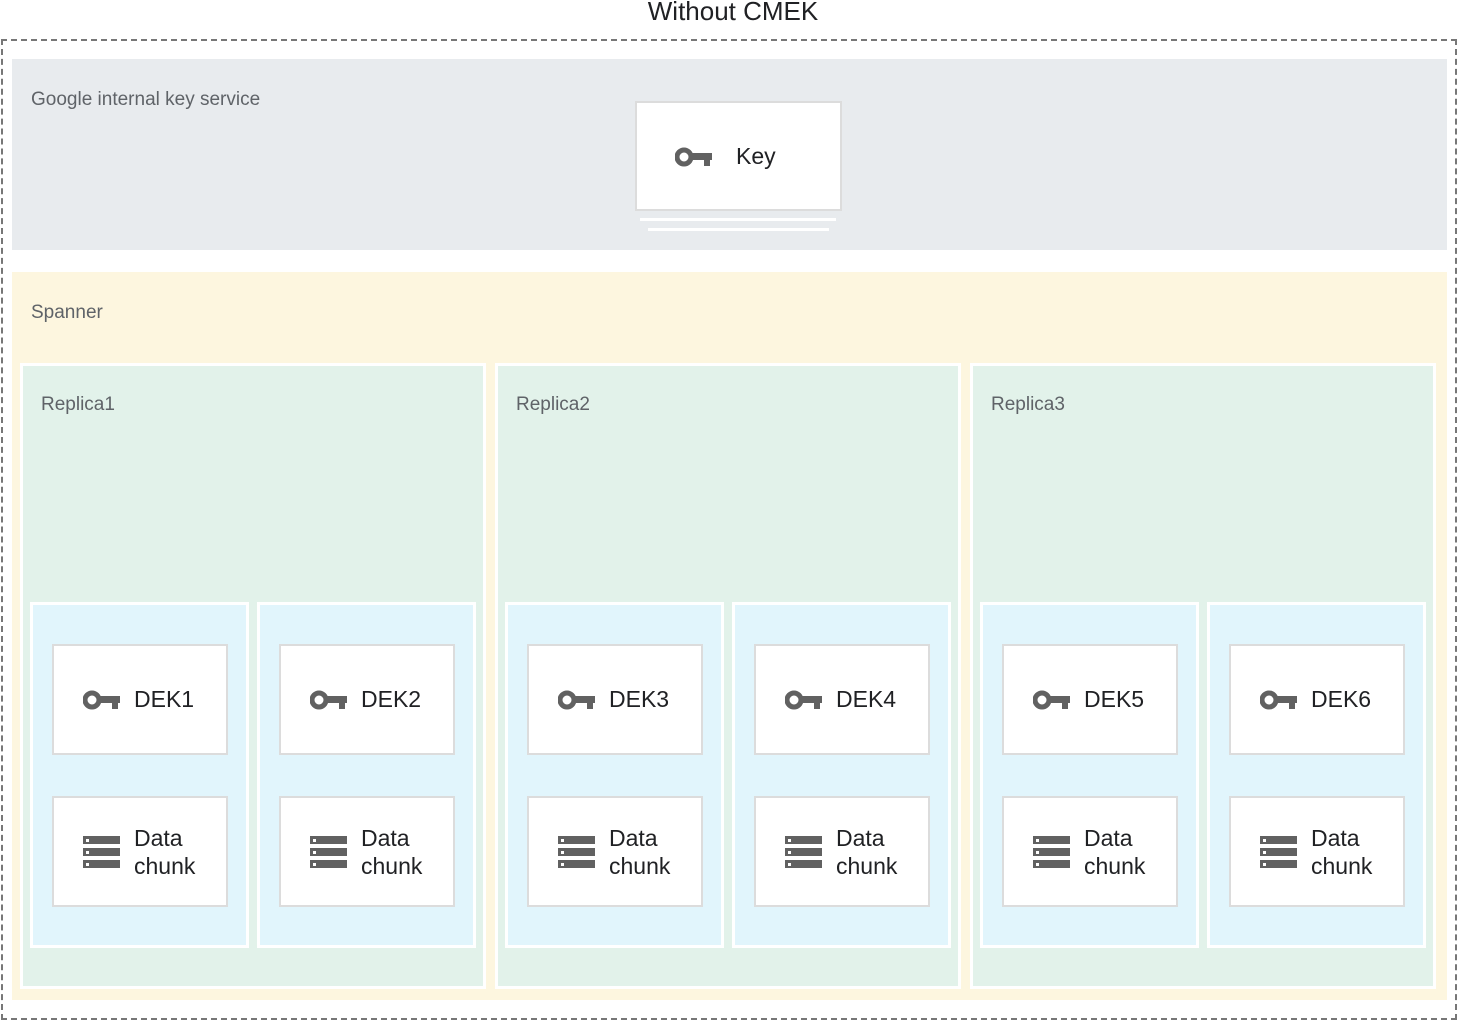 This screenshot has height=1021, width=1458. What do you see at coordinates (1114, 699) in the screenshot?
I see `dek-label: DEK5` at bounding box center [1114, 699].